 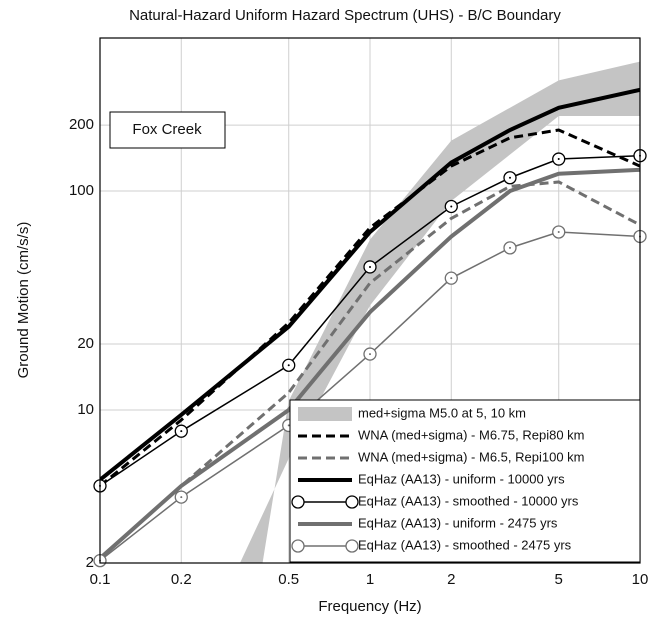 What do you see at coordinates (451, 579) in the screenshot?
I see `x-tick-label: 2` at bounding box center [451, 579].